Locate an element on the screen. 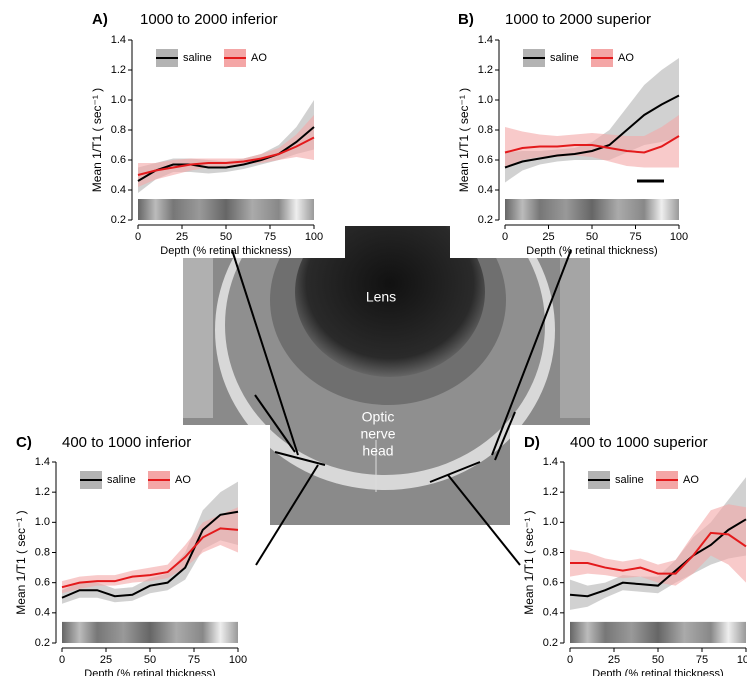 This screenshot has width=747, height=676. image-label: head is located at coordinates (377, 451).